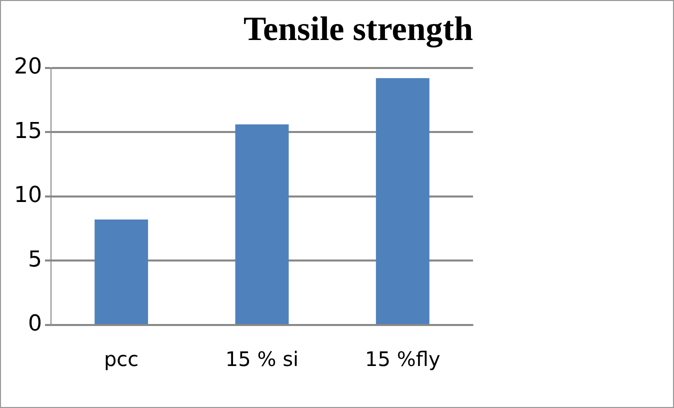 This screenshot has width=674, height=408. I want to click on y-tick-label: 10, so click(28, 195).